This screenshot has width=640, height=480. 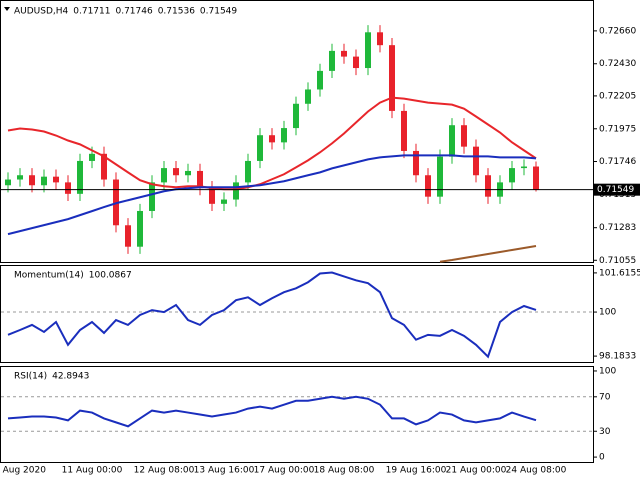 I want to click on x-tick-label: 11 Aug 00:00, so click(x=92, y=471).